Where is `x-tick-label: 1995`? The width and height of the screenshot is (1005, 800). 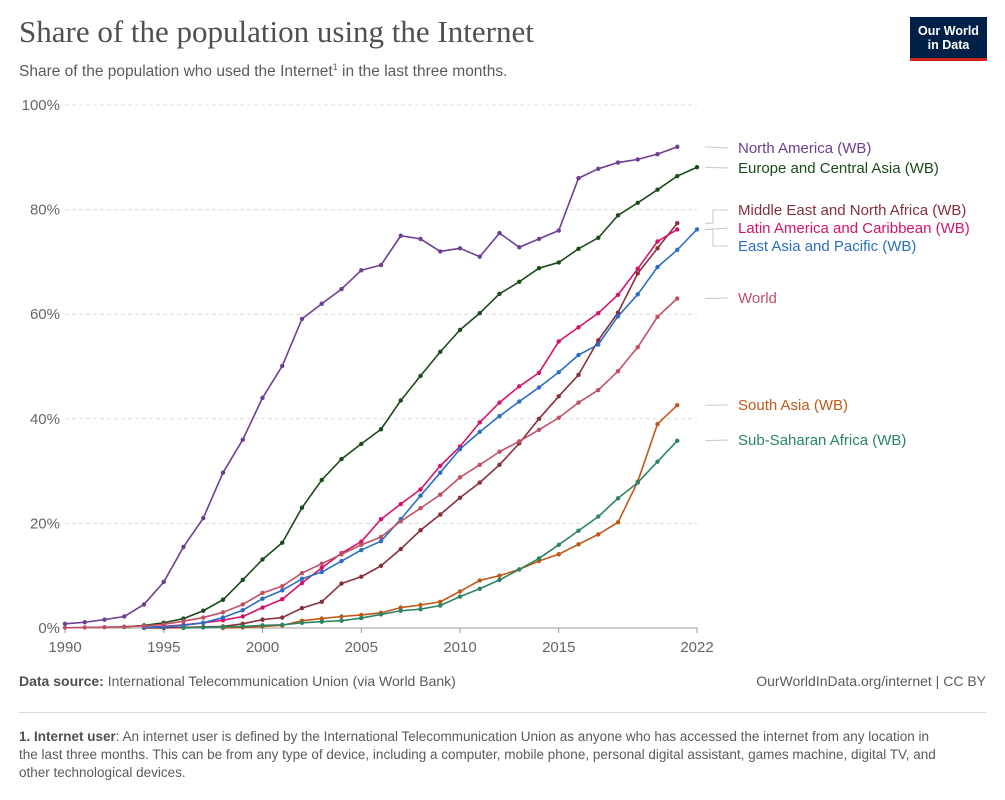
x-tick-label: 1995 is located at coordinates (163, 647).